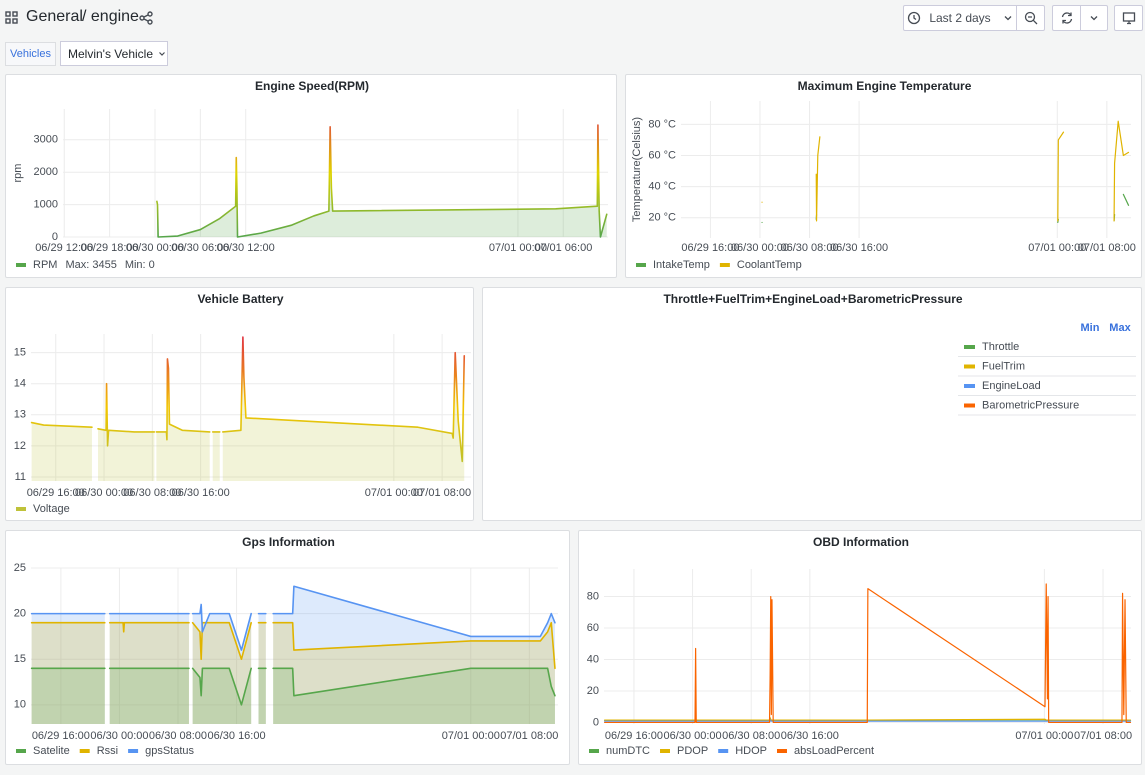 Image resolution: width=1145 pixels, height=775 pixels. Describe the element at coordinates (240, 299) in the screenshot. I see `panel-title: Vehicle Battery` at that location.